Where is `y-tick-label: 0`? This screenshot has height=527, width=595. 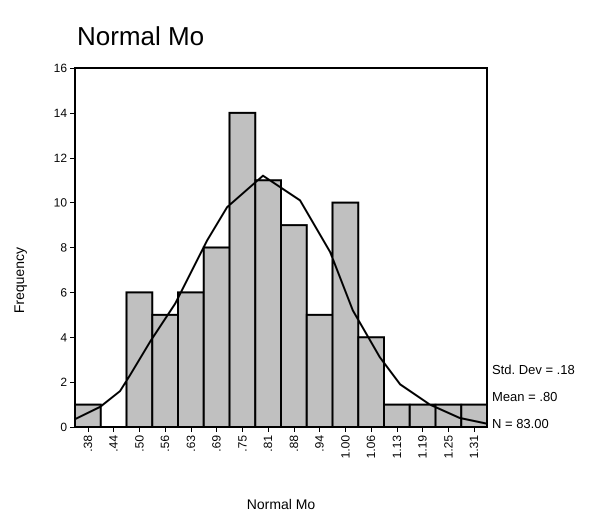 y-tick-label: 0 is located at coordinates (64, 427).